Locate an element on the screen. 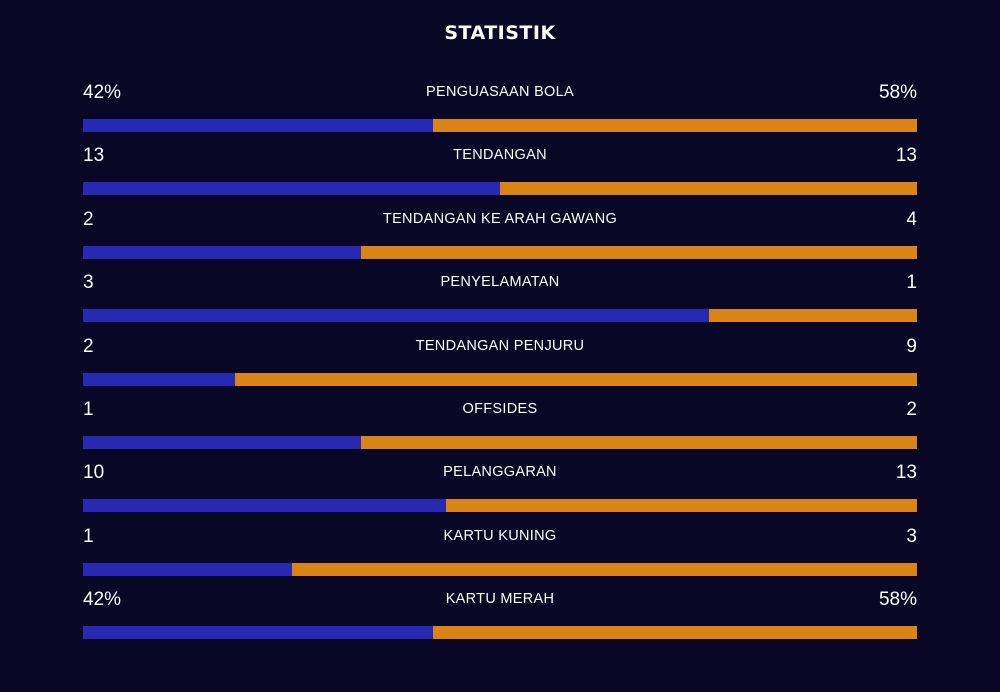  stat-row-possession: 42% PENGUASAAN BOLA 58% is located at coordinates (500, 111).